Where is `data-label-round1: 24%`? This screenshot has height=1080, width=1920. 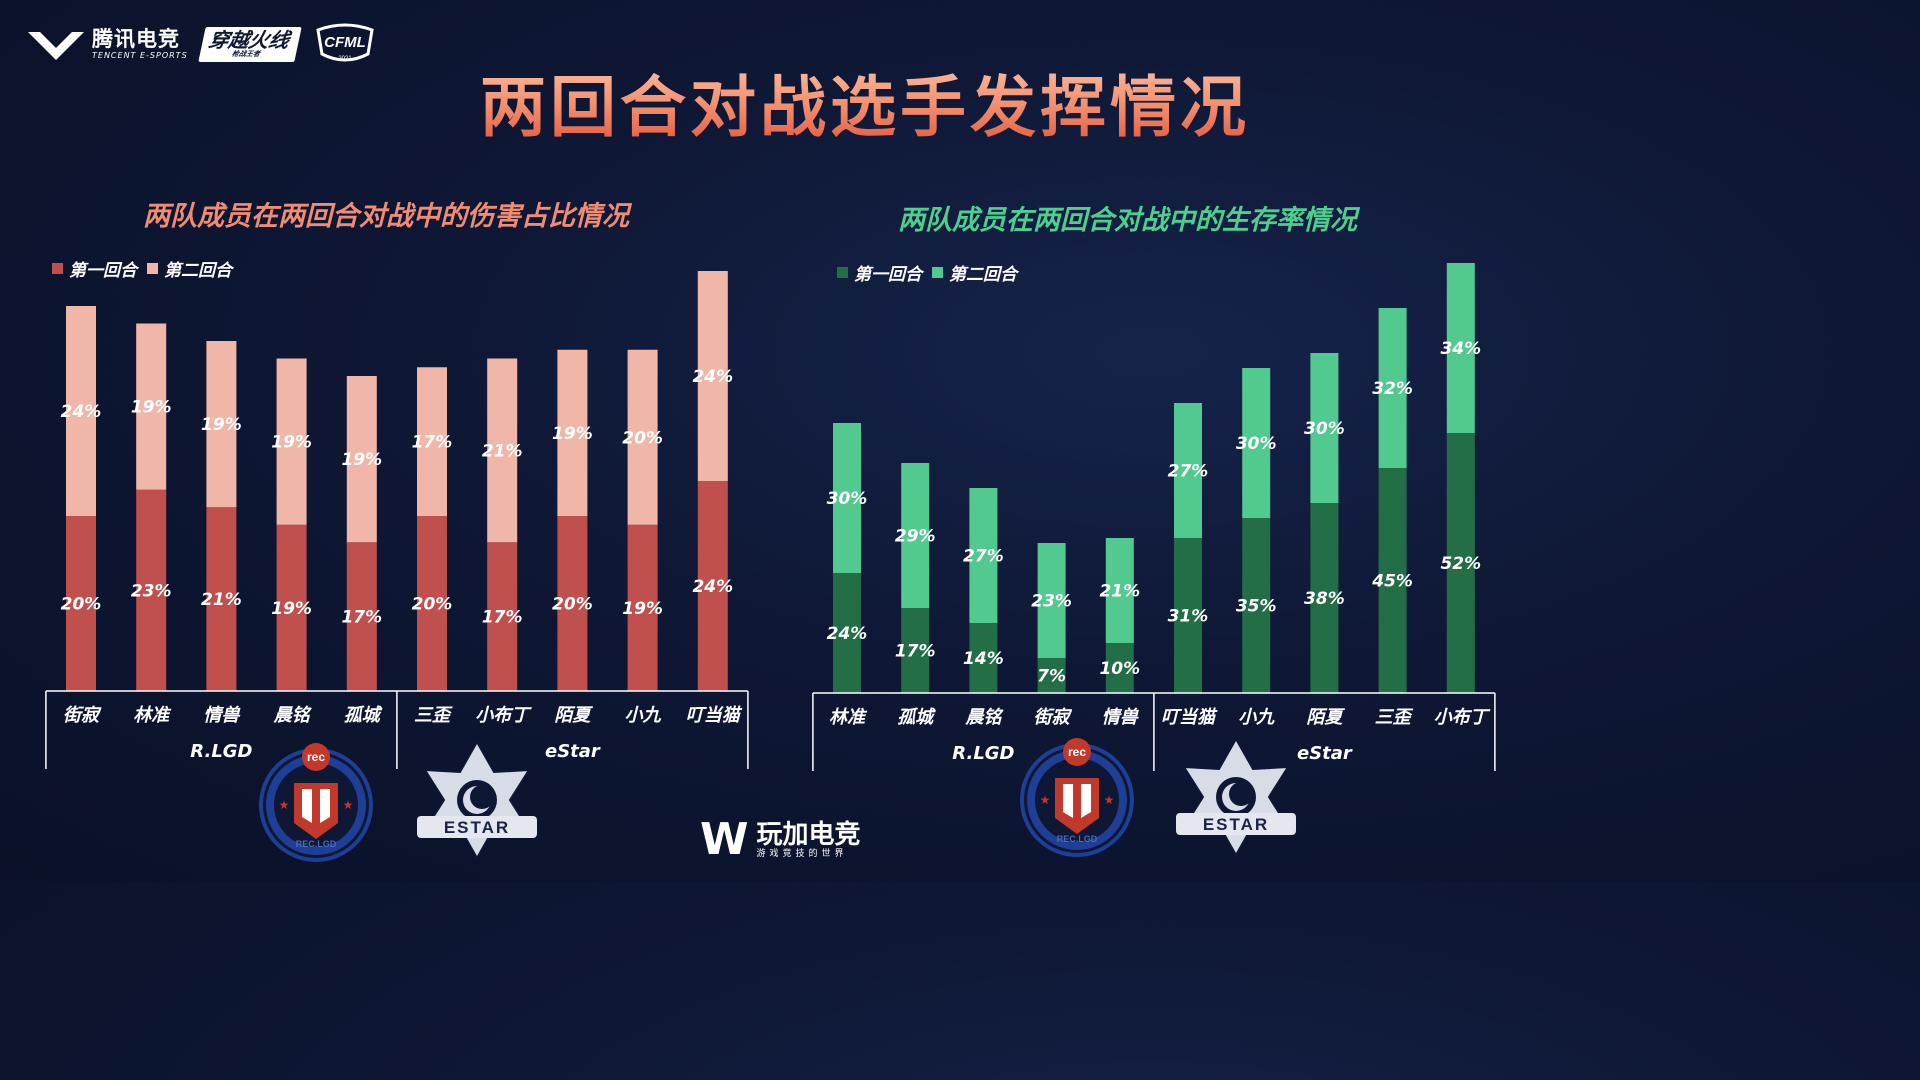 data-label-round1: 24% is located at coordinates (847, 634).